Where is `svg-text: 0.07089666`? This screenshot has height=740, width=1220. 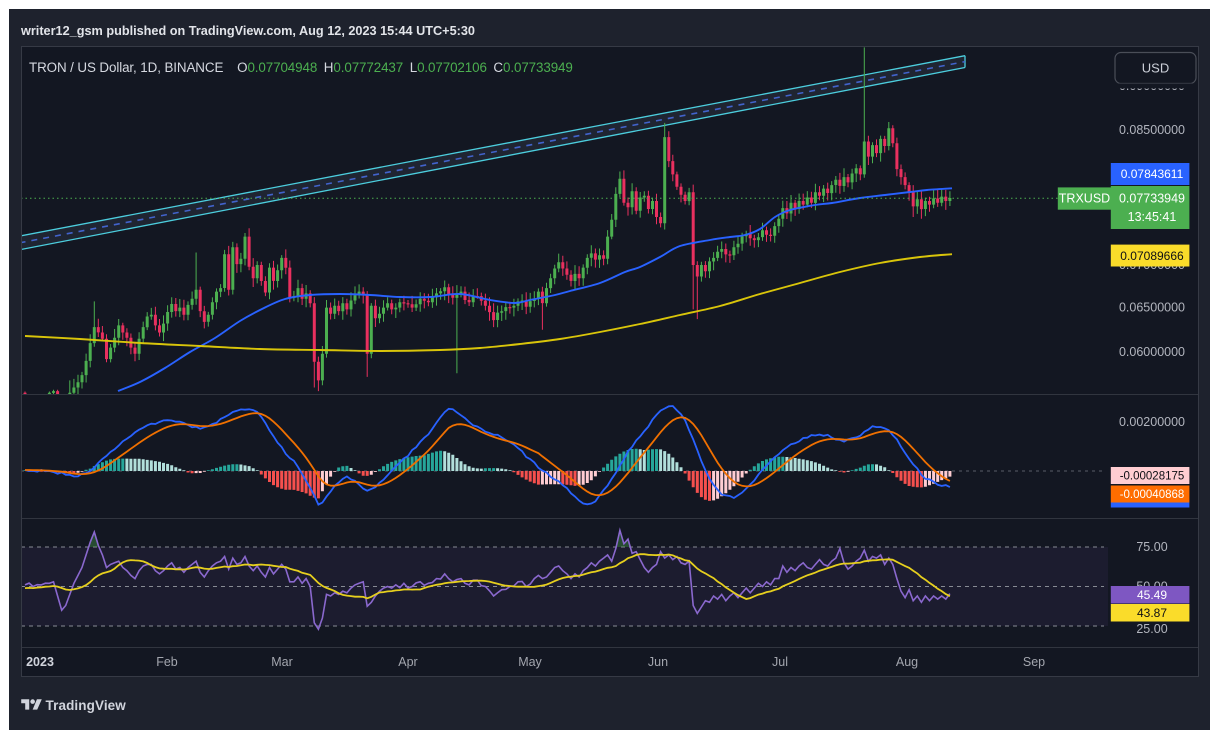 svg-text: 0.07089666 is located at coordinates (1152, 256).